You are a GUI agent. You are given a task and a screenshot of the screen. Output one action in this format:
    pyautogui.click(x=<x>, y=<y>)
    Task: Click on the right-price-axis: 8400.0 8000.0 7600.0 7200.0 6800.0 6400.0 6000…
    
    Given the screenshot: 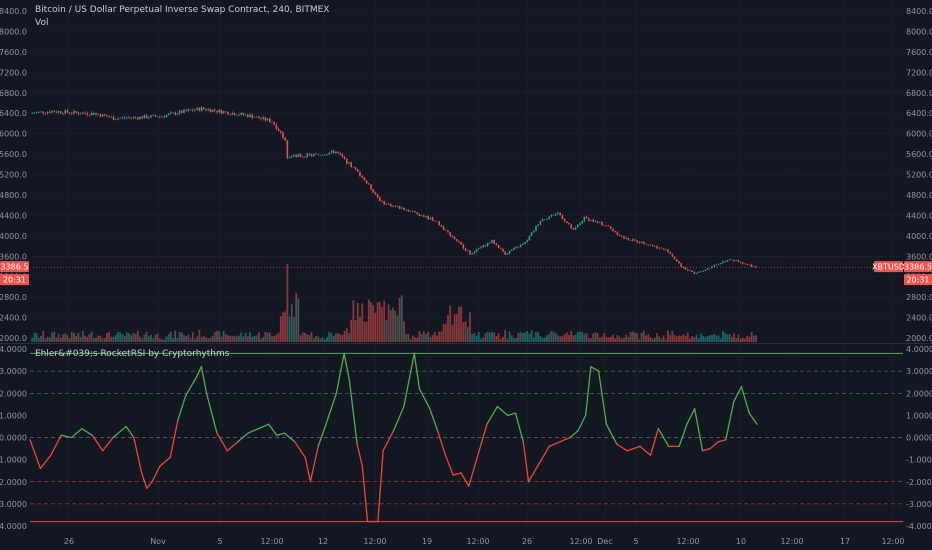 What is the action you would take?
    pyautogui.click(x=919, y=269)
    